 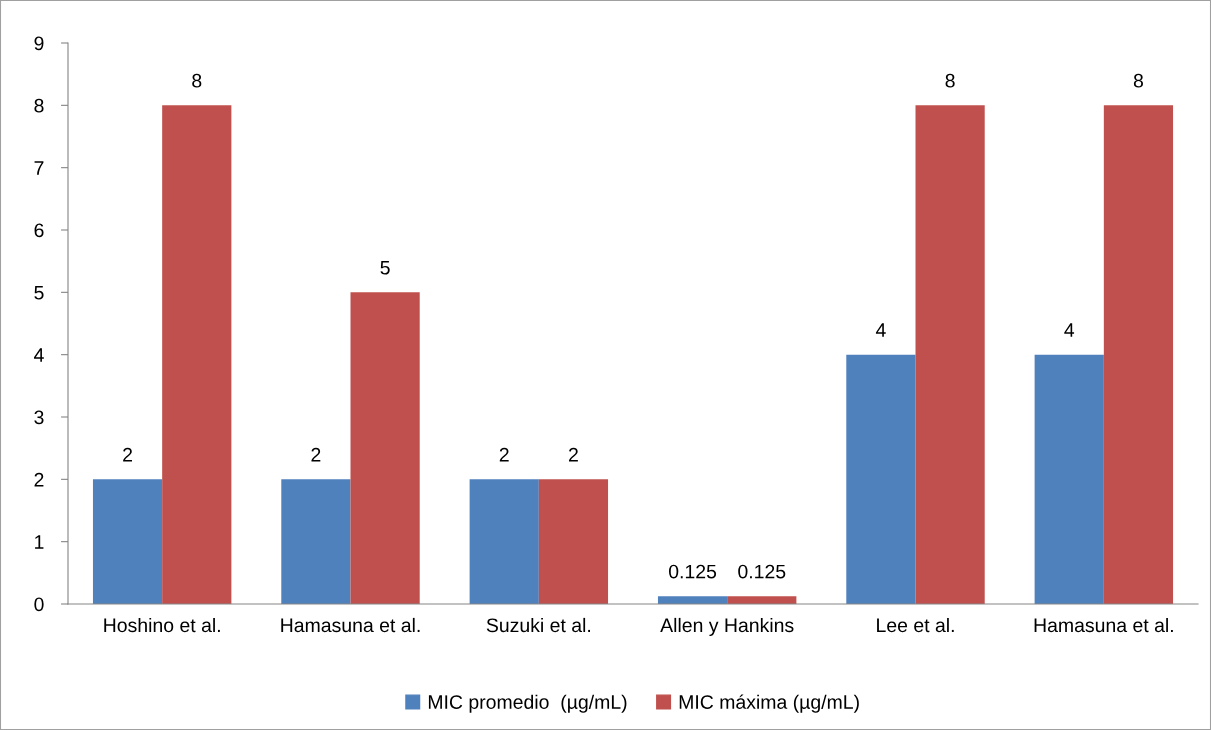 I want to click on y-tick-label: 6, so click(x=39, y=230).